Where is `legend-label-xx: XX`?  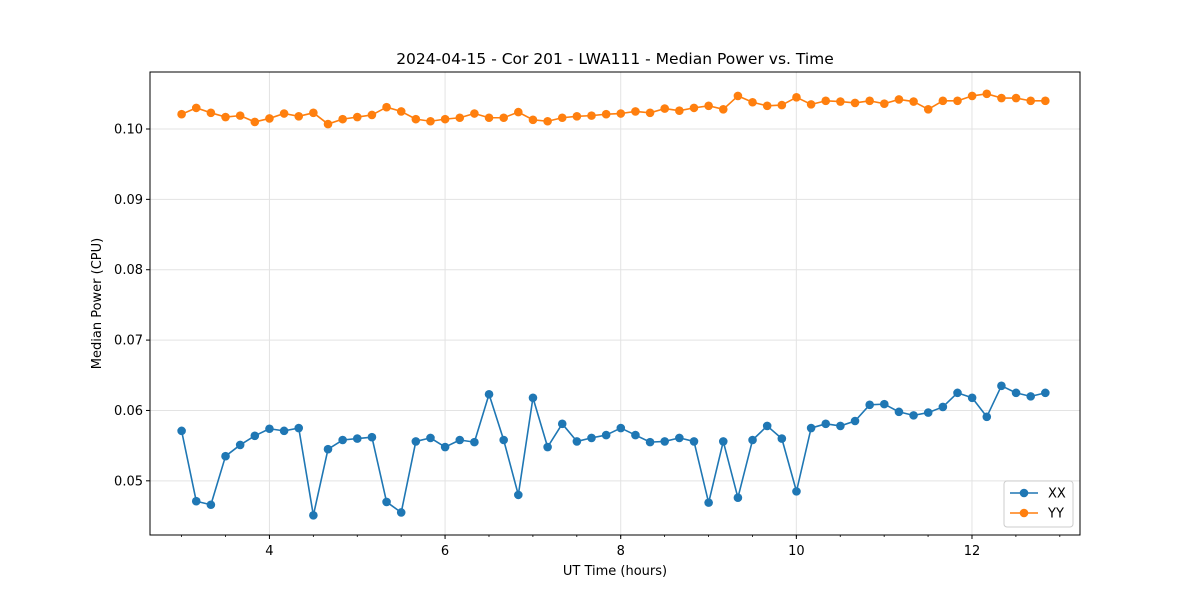
legend-label-xx: XX is located at coordinates (1057, 494).